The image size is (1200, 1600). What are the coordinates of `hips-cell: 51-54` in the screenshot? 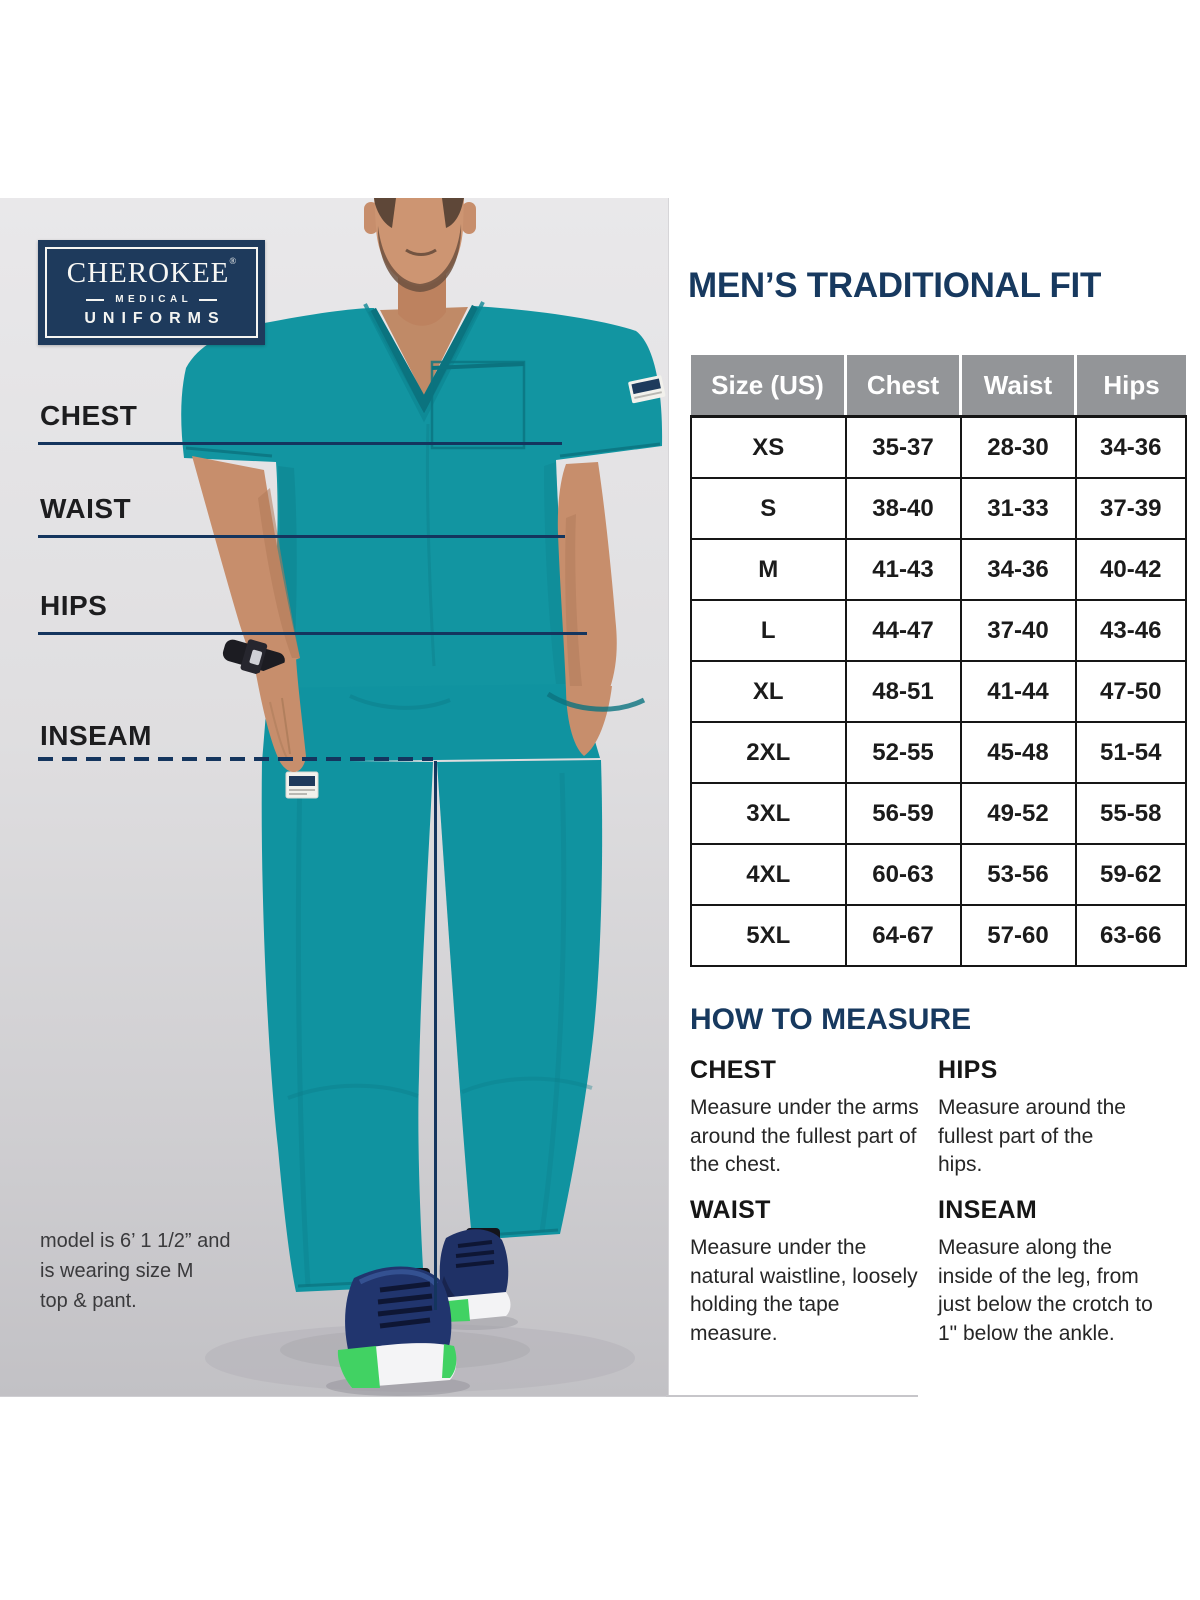 It's located at (1130, 752).